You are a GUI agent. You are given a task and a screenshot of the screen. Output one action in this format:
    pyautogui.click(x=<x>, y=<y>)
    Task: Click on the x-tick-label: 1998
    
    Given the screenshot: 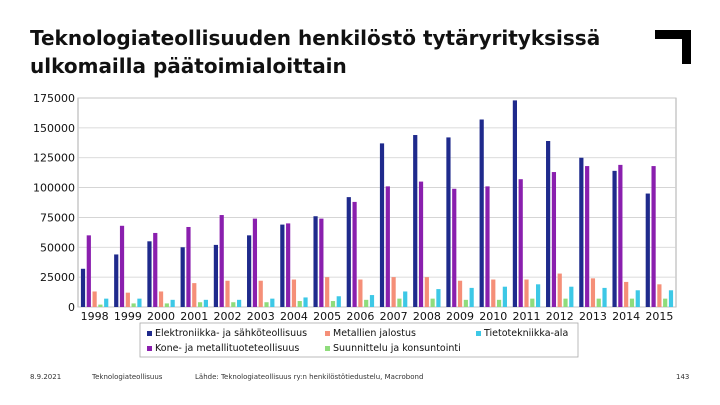 What is the action you would take?
    pyautogui.click(x=95, y=316)
    